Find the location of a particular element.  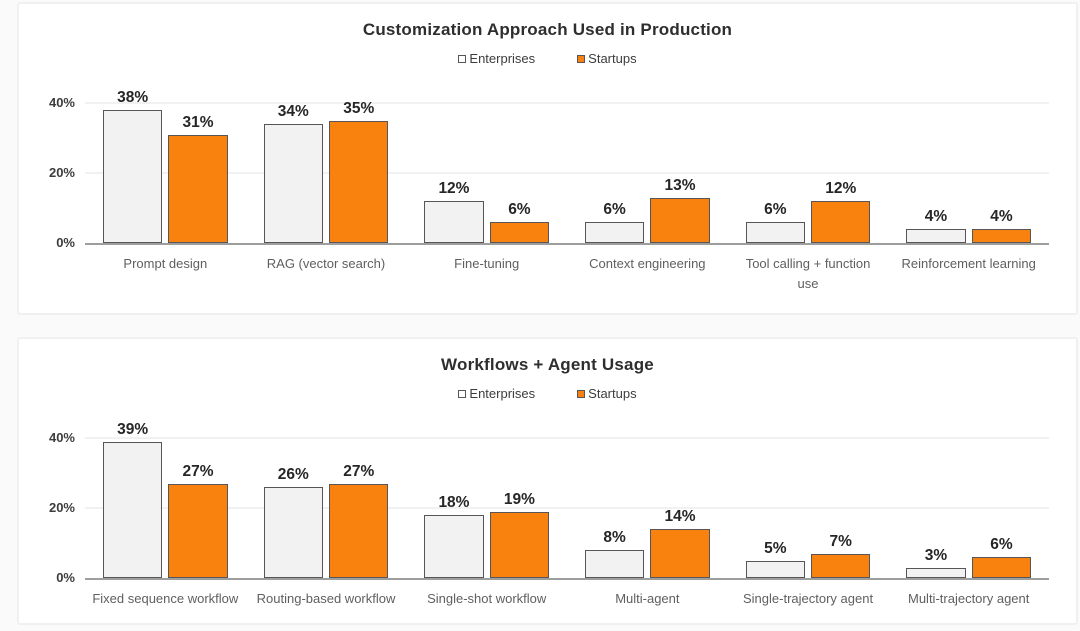

category-label: Multi-trajectory agent is located at coordinates (969, 598).